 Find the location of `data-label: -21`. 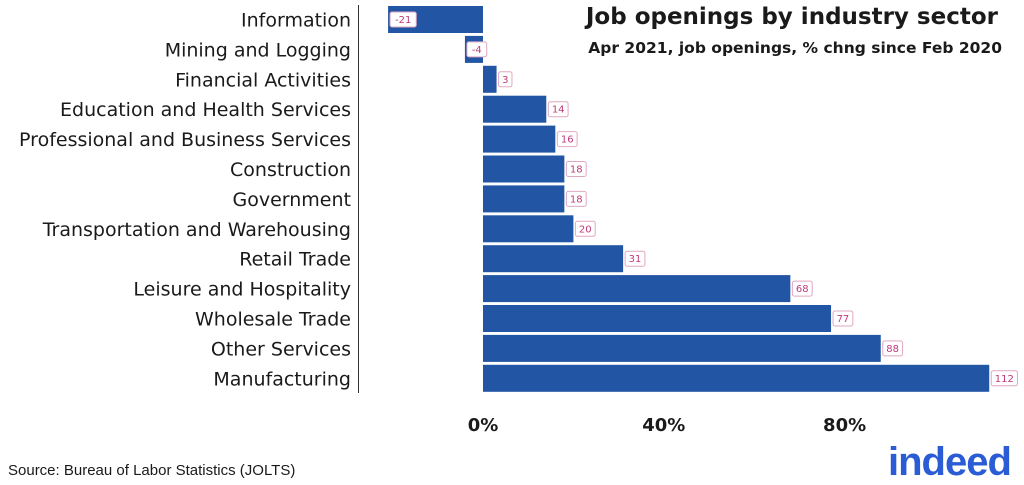

data-label: -21 is located at coordinates (403, 20).